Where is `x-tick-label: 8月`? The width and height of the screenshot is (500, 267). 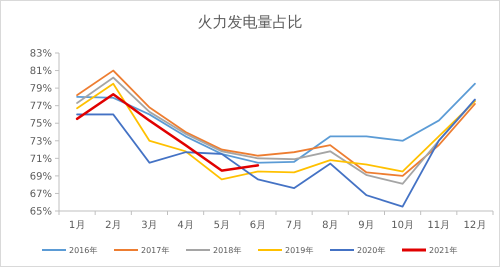 x-tick-label: 8月 is located at coordinates (330, 225).